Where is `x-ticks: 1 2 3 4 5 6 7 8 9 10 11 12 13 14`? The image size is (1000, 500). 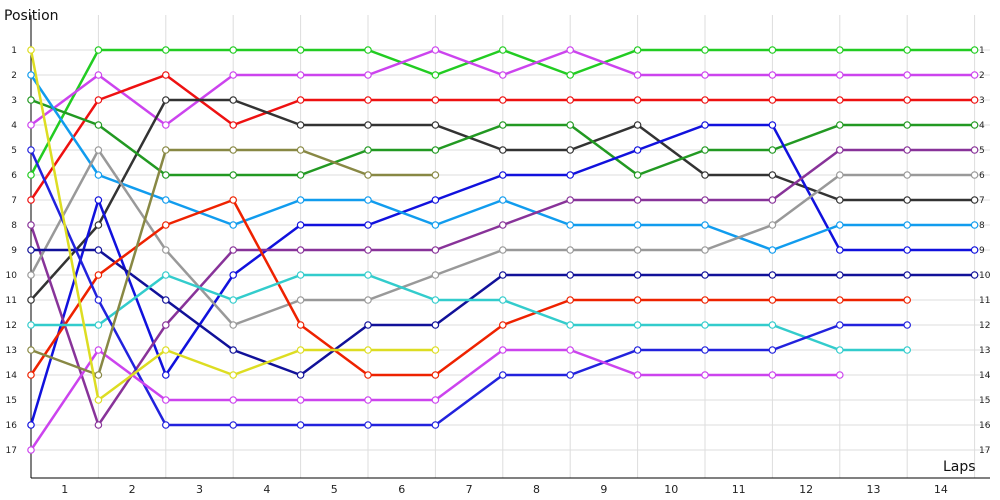
x-ticks: 1 2 3 4 5 6 7 8 9 10 11 12 13 14 is located at coordinates (504, 489).